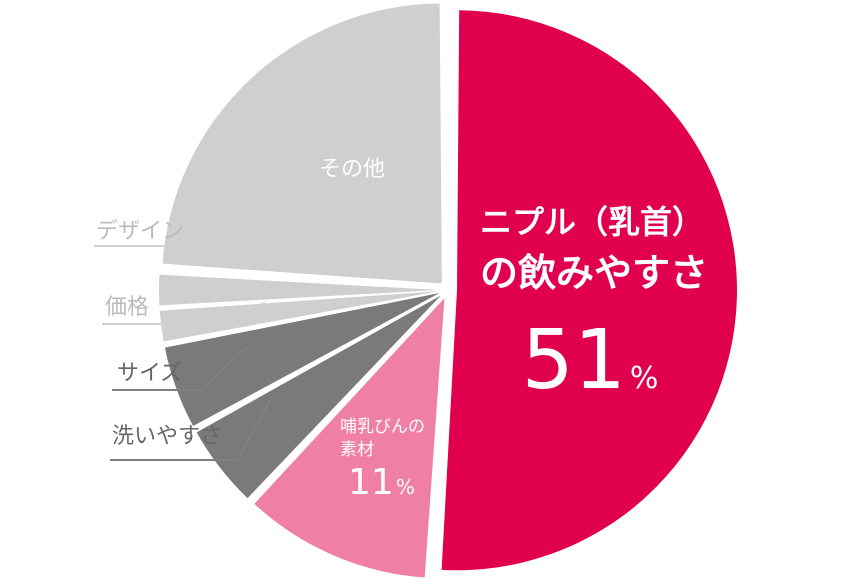 The height and width of the screenshot is (582, 854). What do you see at coordinates (644, 378) in the screenshot?
I see `main-slice-unit: %` at bounding box center [644, 378].